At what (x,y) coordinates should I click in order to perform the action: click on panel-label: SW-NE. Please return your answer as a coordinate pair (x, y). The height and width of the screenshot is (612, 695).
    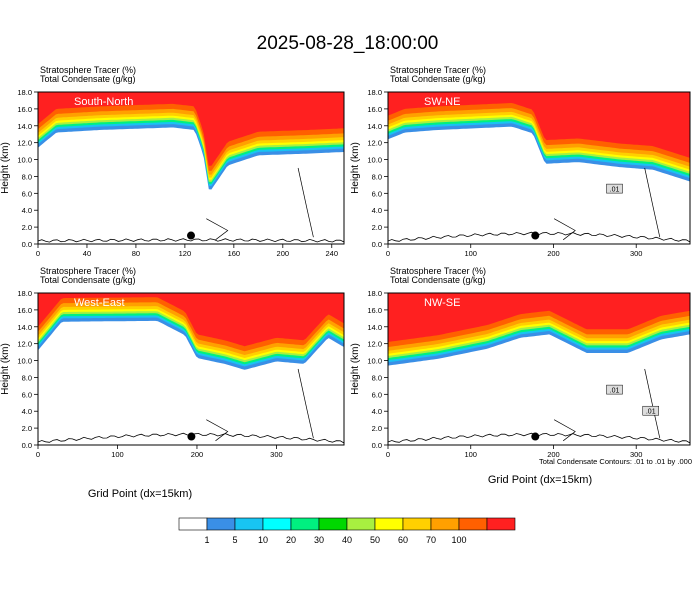
    Looking at the image, I should click on (442, 102).